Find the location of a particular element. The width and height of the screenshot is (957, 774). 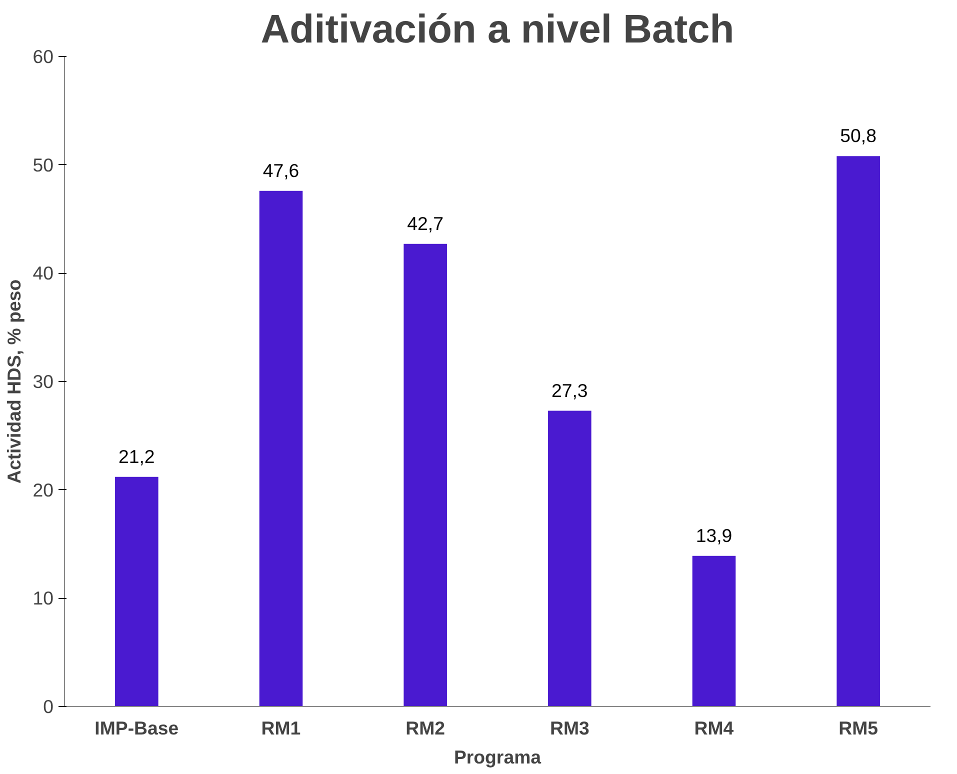

data-label: 47,6 is located at coordinates (281, 170).